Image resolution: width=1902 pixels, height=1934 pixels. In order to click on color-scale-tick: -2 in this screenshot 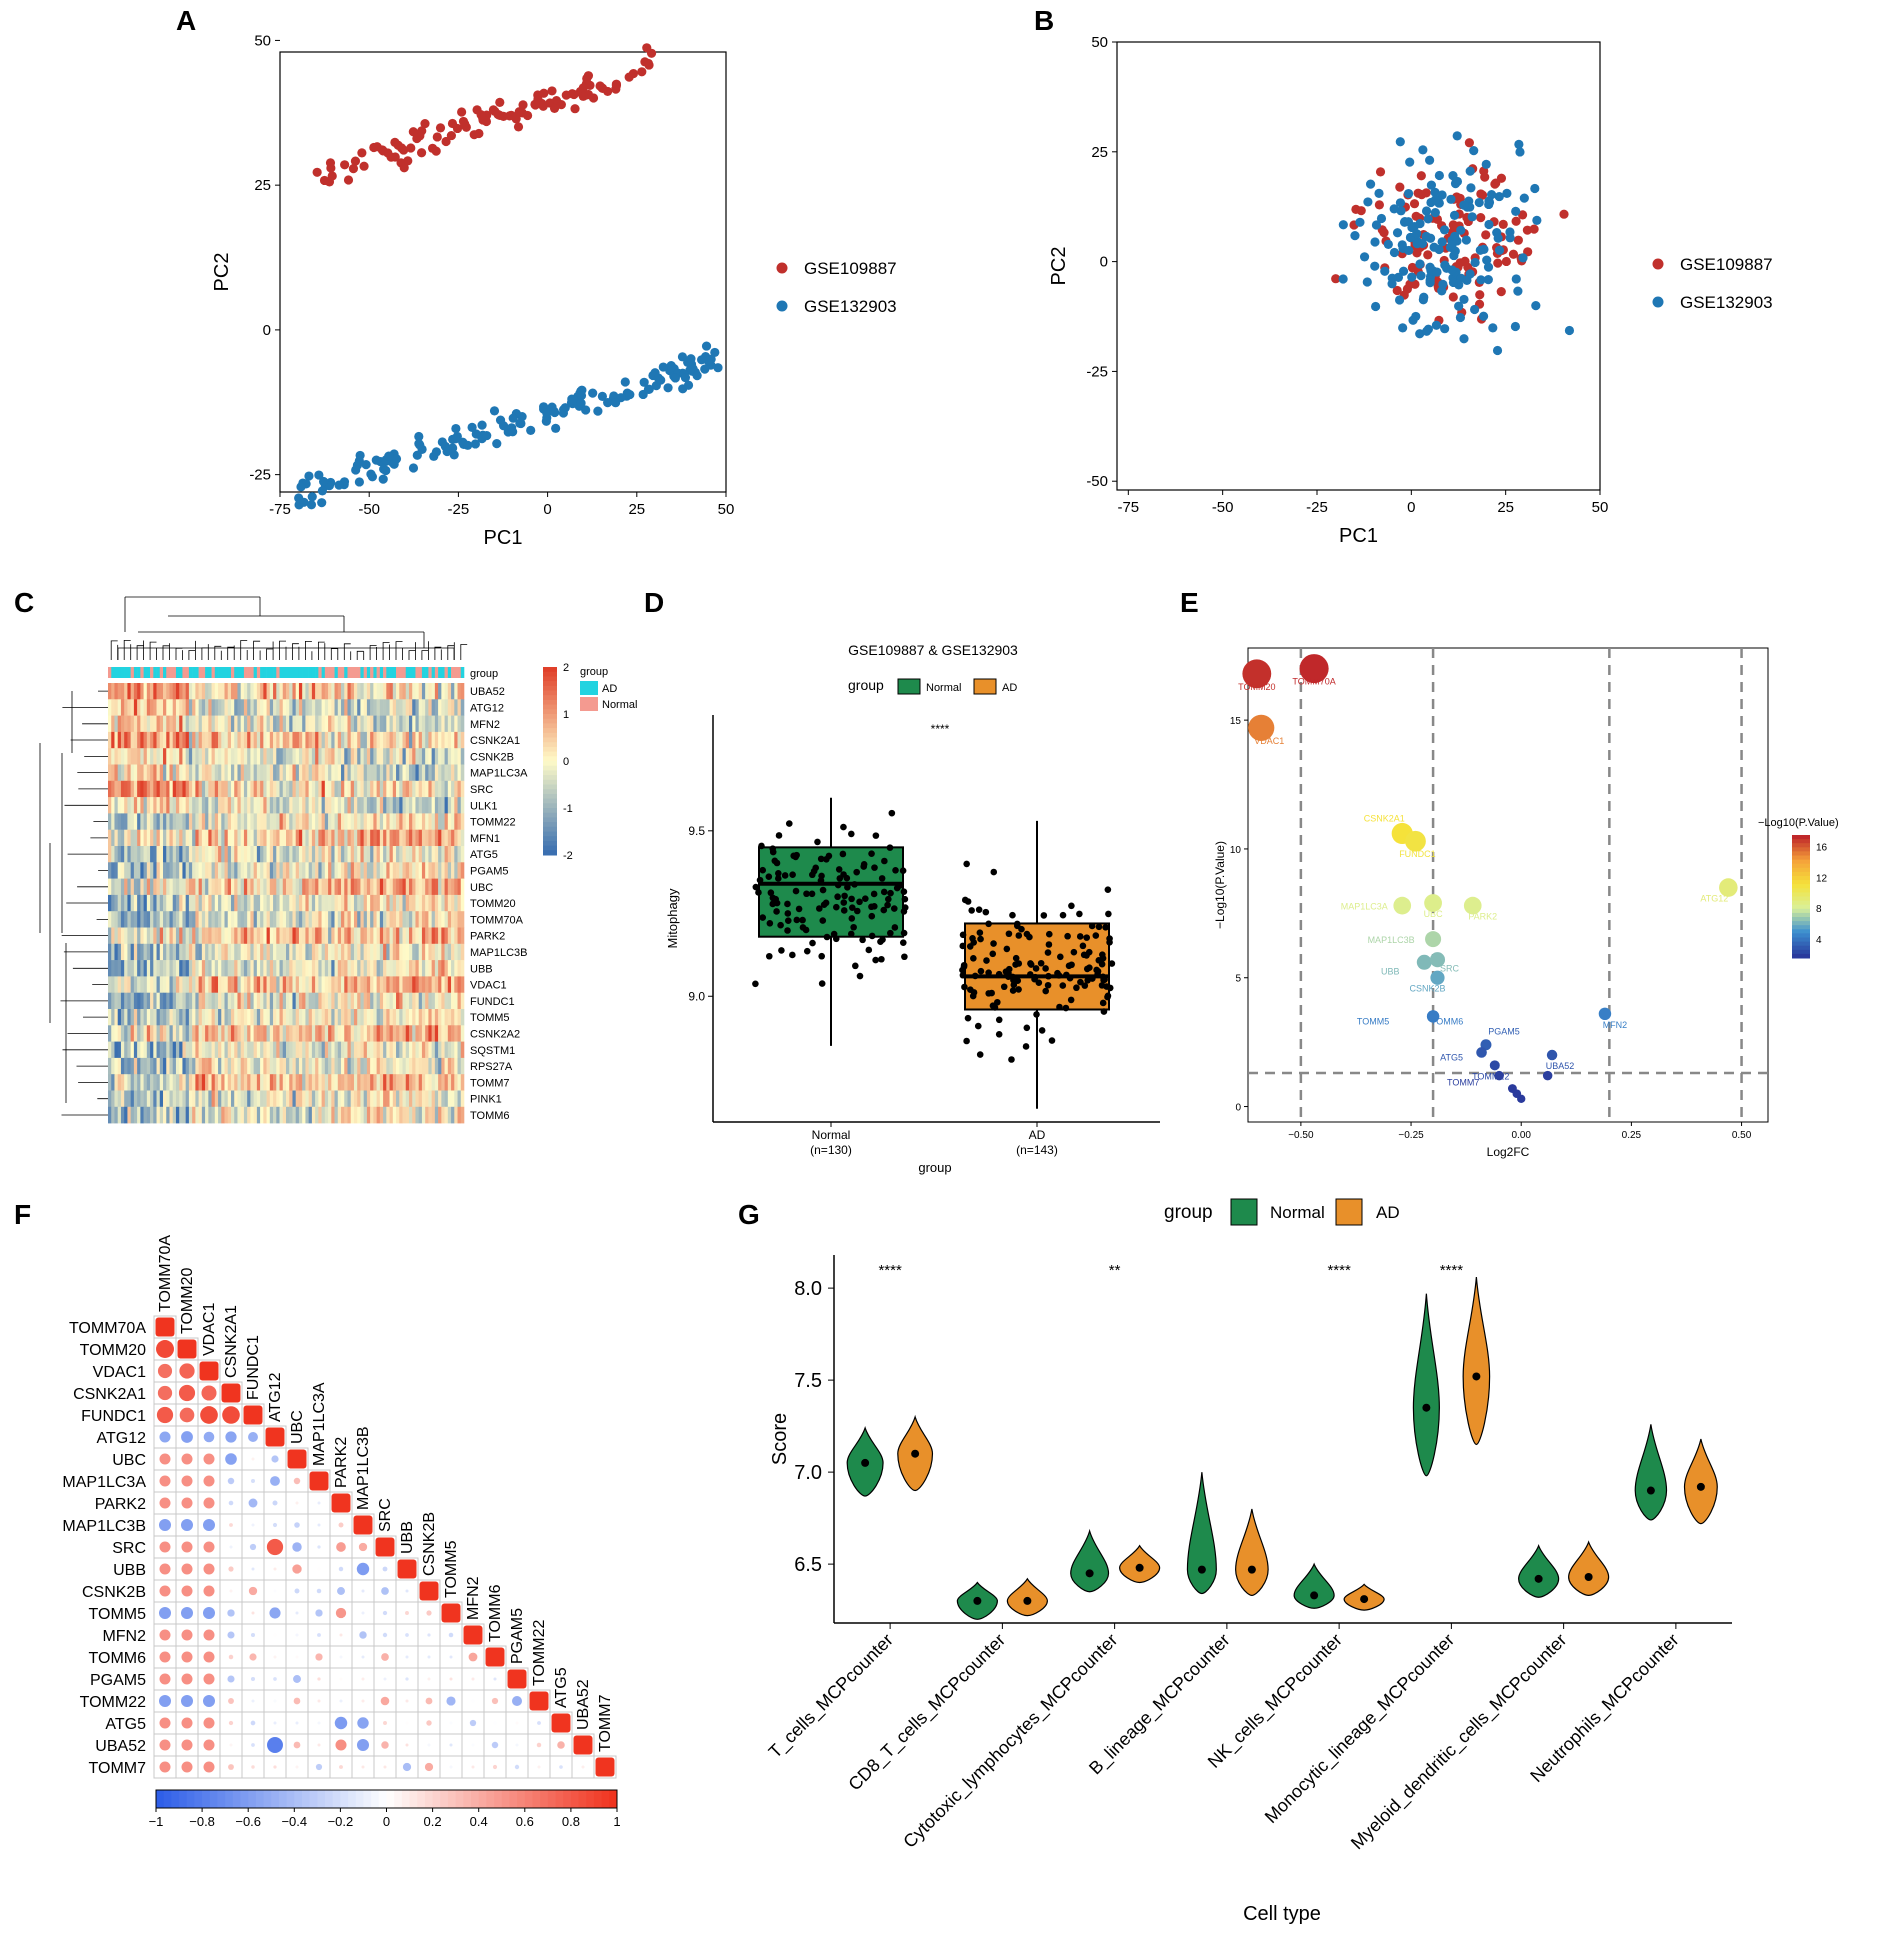, I will do `click(568, 856)`.